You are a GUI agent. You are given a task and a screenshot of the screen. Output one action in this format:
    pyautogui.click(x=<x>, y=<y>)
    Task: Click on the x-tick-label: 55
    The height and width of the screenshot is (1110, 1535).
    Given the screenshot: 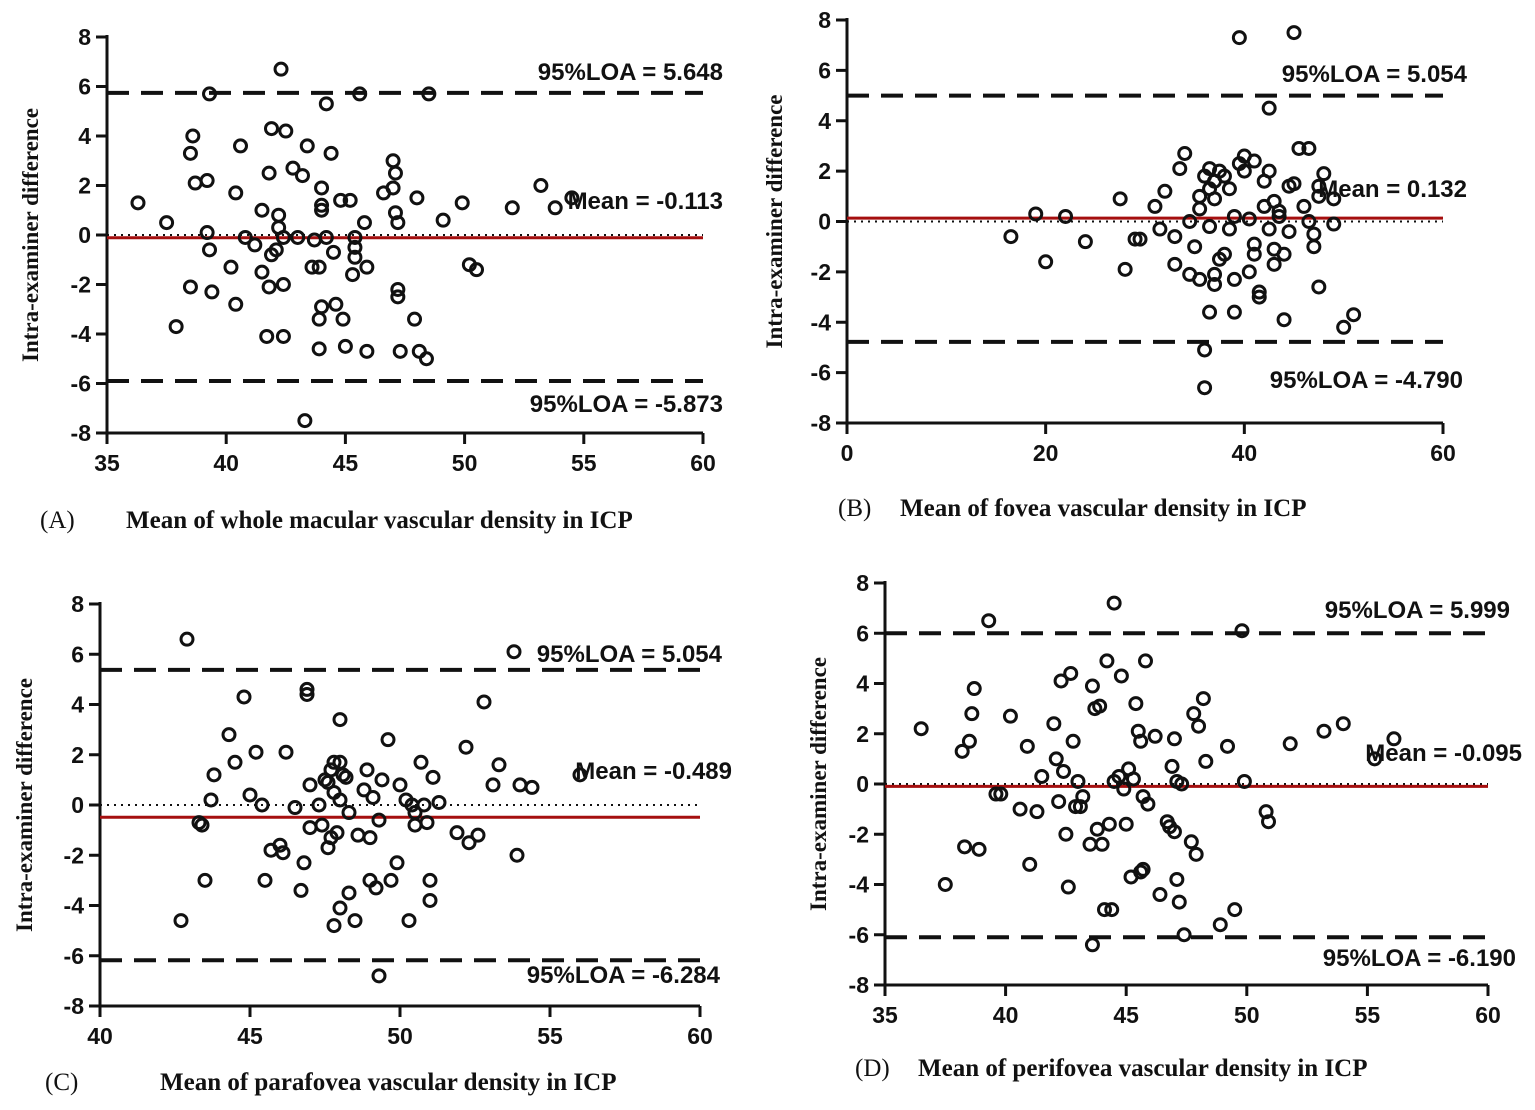 What is the action you would take?
    pyautogui.click(x=550, y=1036)
    